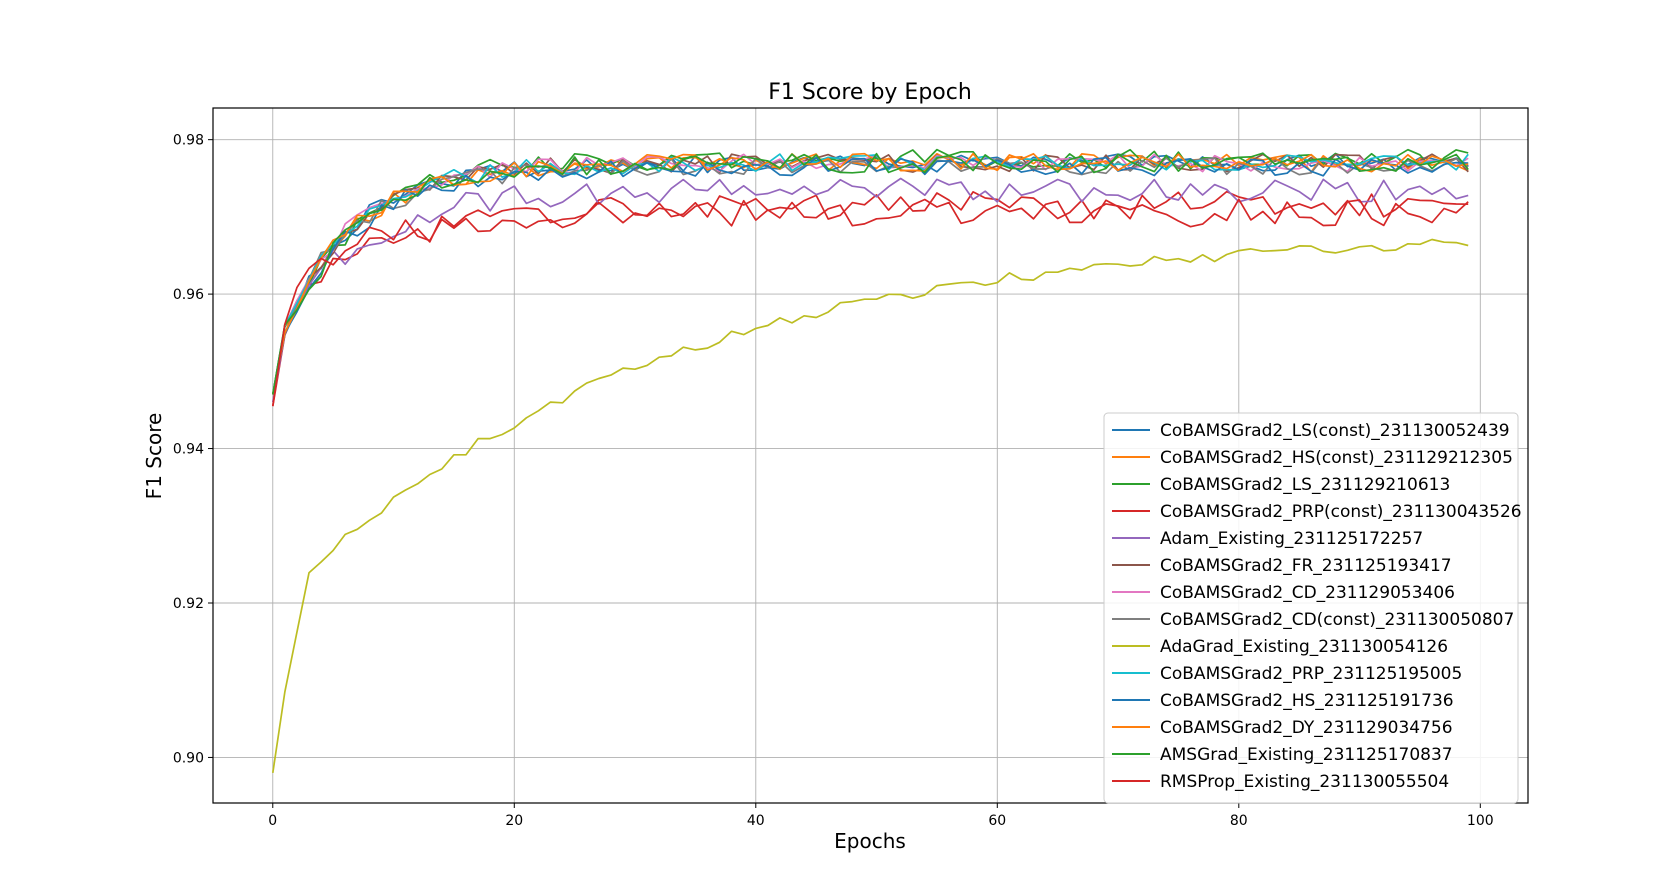 The width and height of the screenshot is (1680, 892). What do you see at coordinates (1336, 458) in the screenshot?
I see `legend-label: CoBAMSGrad2_HS(const)_231129212305` at bounding box center [1336, 458].